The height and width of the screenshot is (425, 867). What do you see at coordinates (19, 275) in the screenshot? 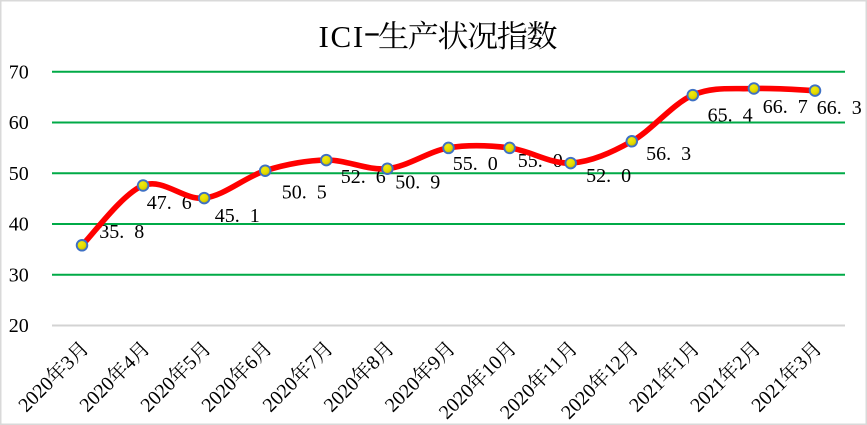
I see `svg-text: 30` at bounding box center [19, 275].